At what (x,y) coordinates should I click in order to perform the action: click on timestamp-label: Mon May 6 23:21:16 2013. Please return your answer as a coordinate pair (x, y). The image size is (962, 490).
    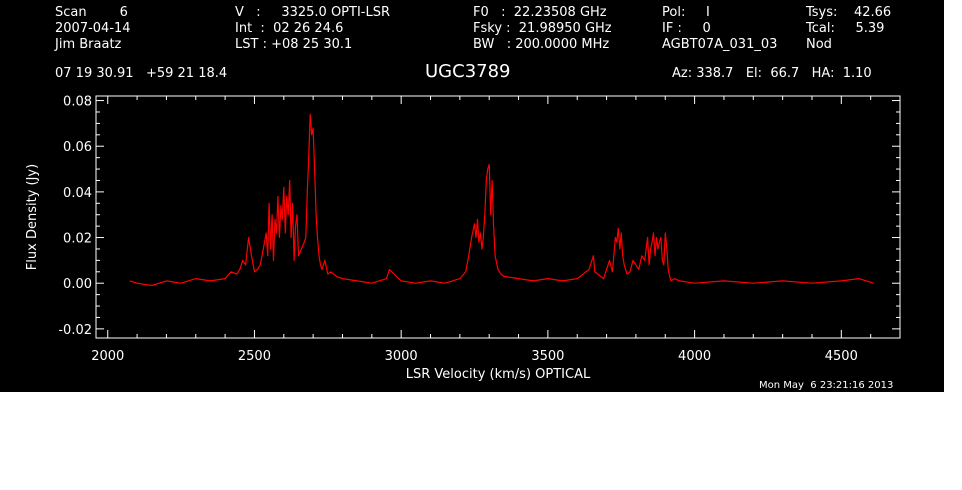
    Looking at the image, I should click on (826, 385).